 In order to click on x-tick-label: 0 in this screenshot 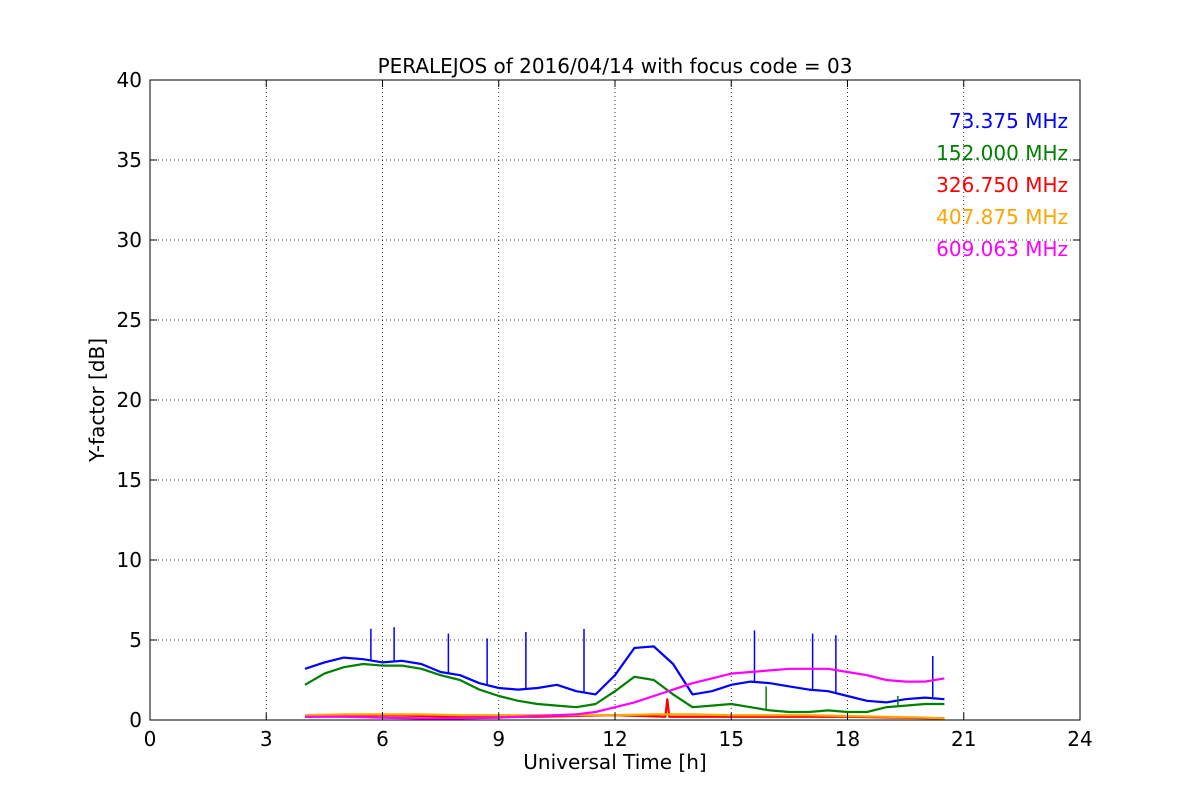, I will do `click(150, 739)`.